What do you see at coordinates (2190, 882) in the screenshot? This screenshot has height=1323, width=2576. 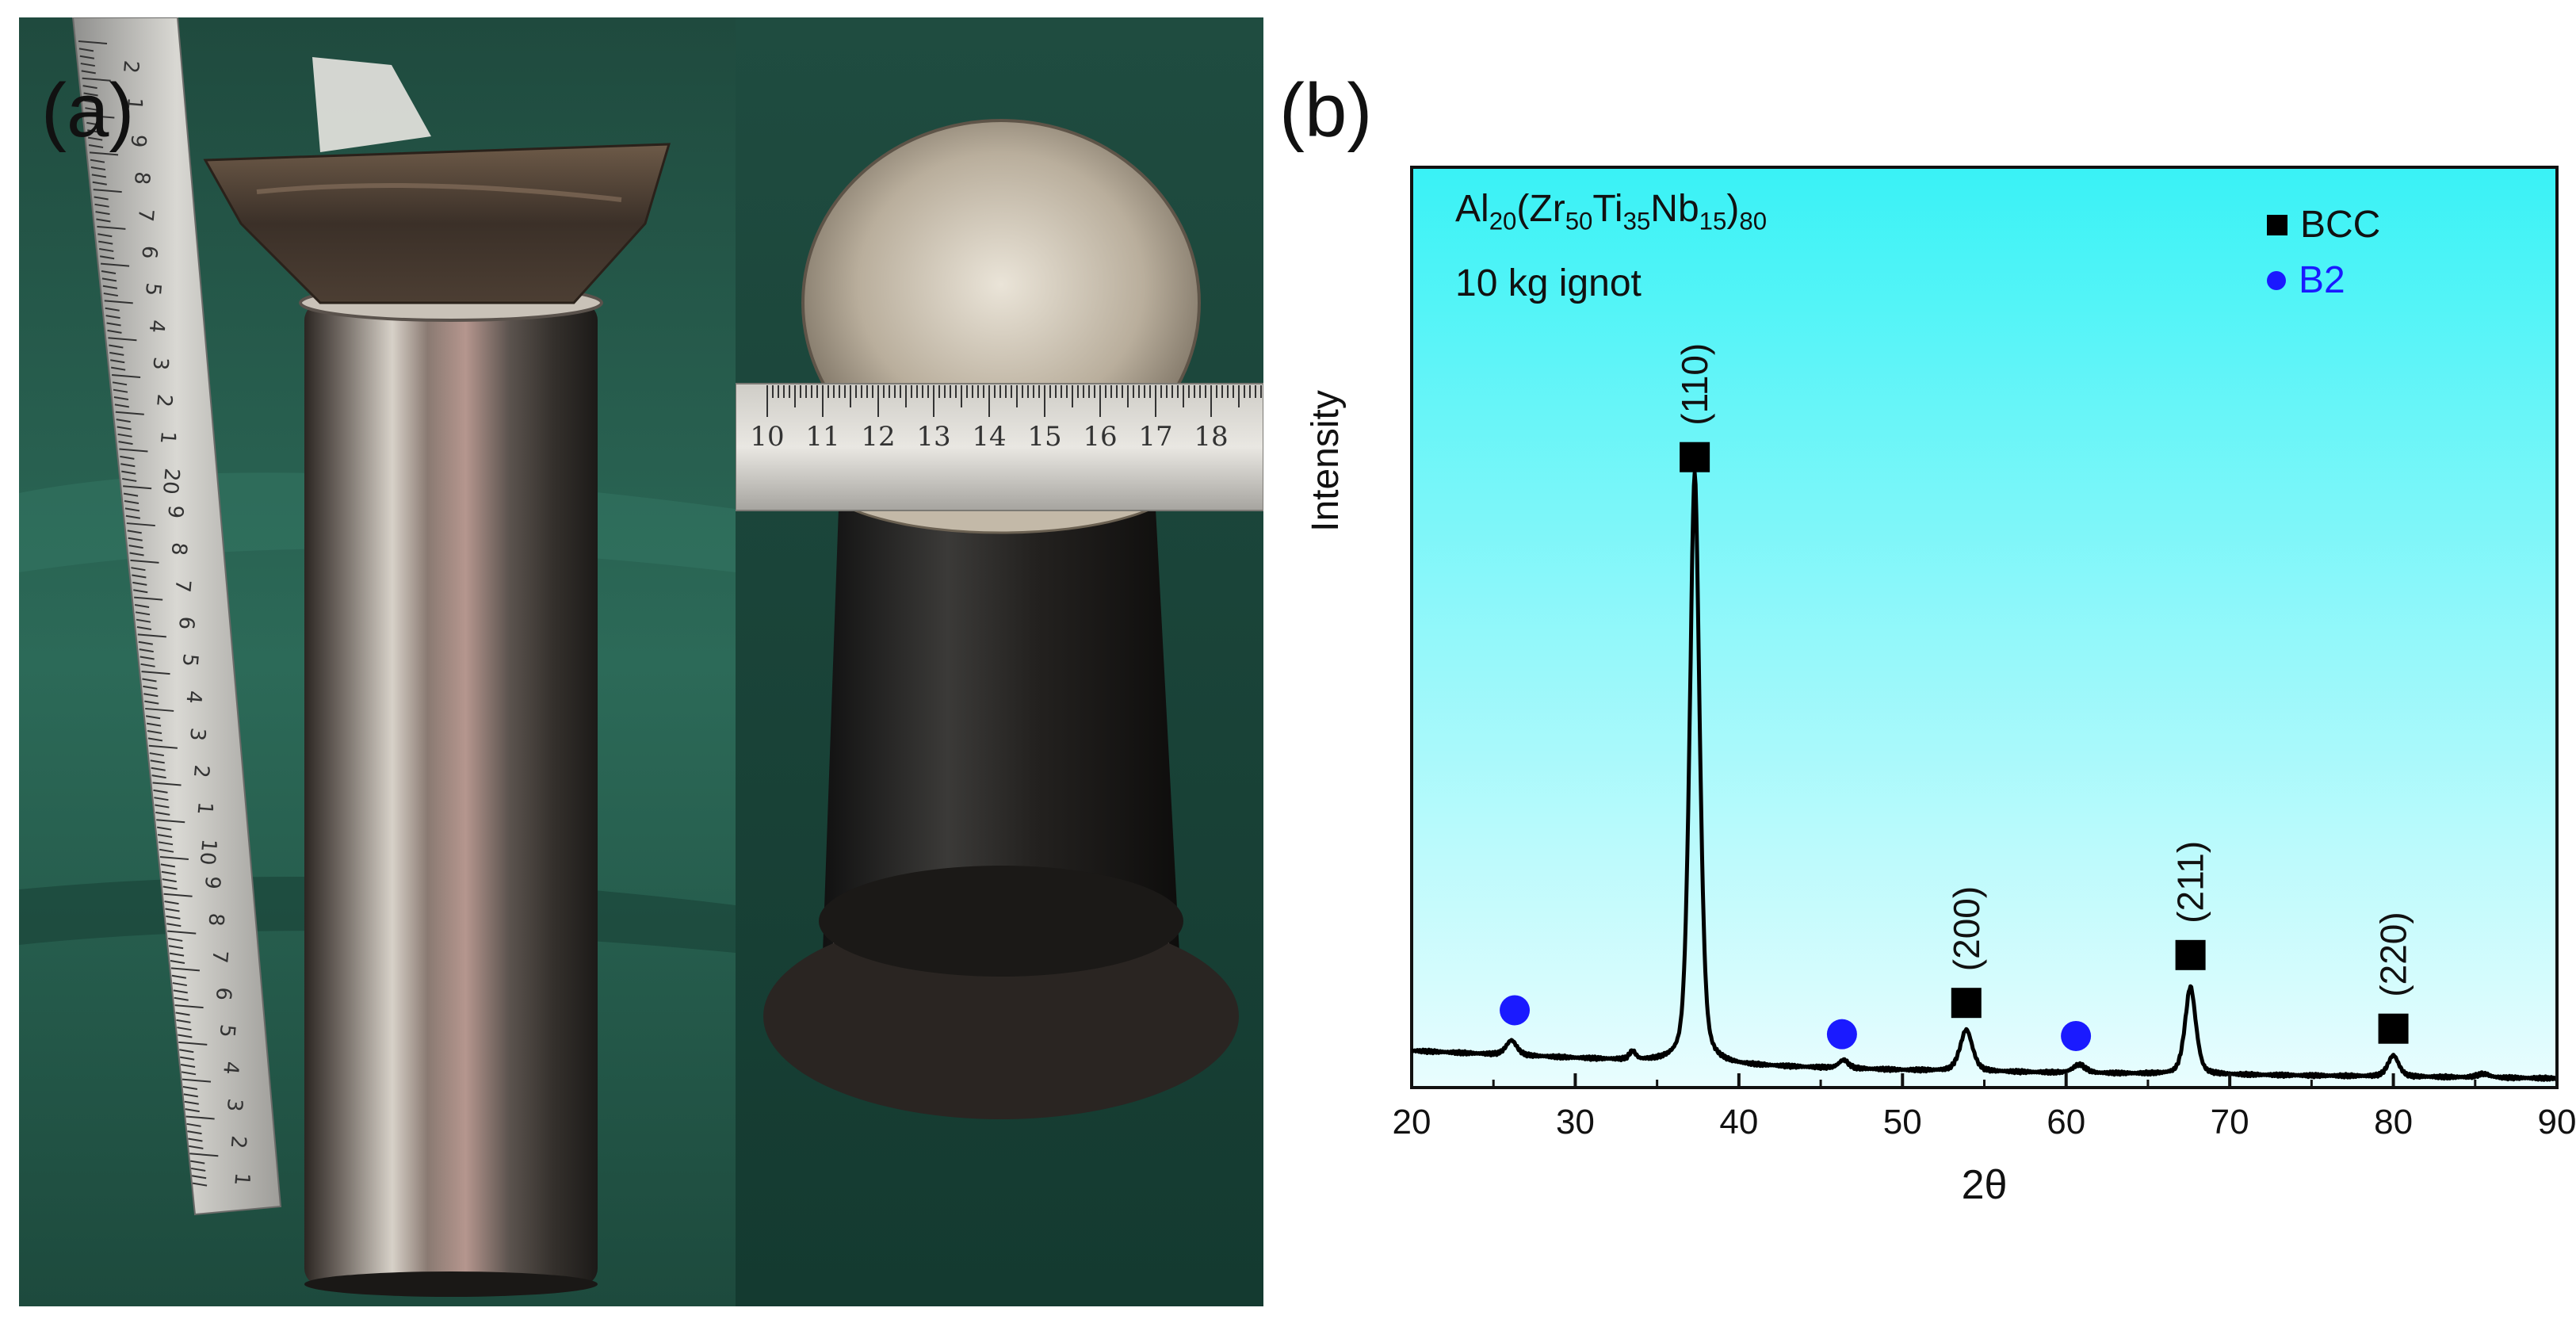 I see `hkl-label: (211)` at bounding box center [2190, 882].